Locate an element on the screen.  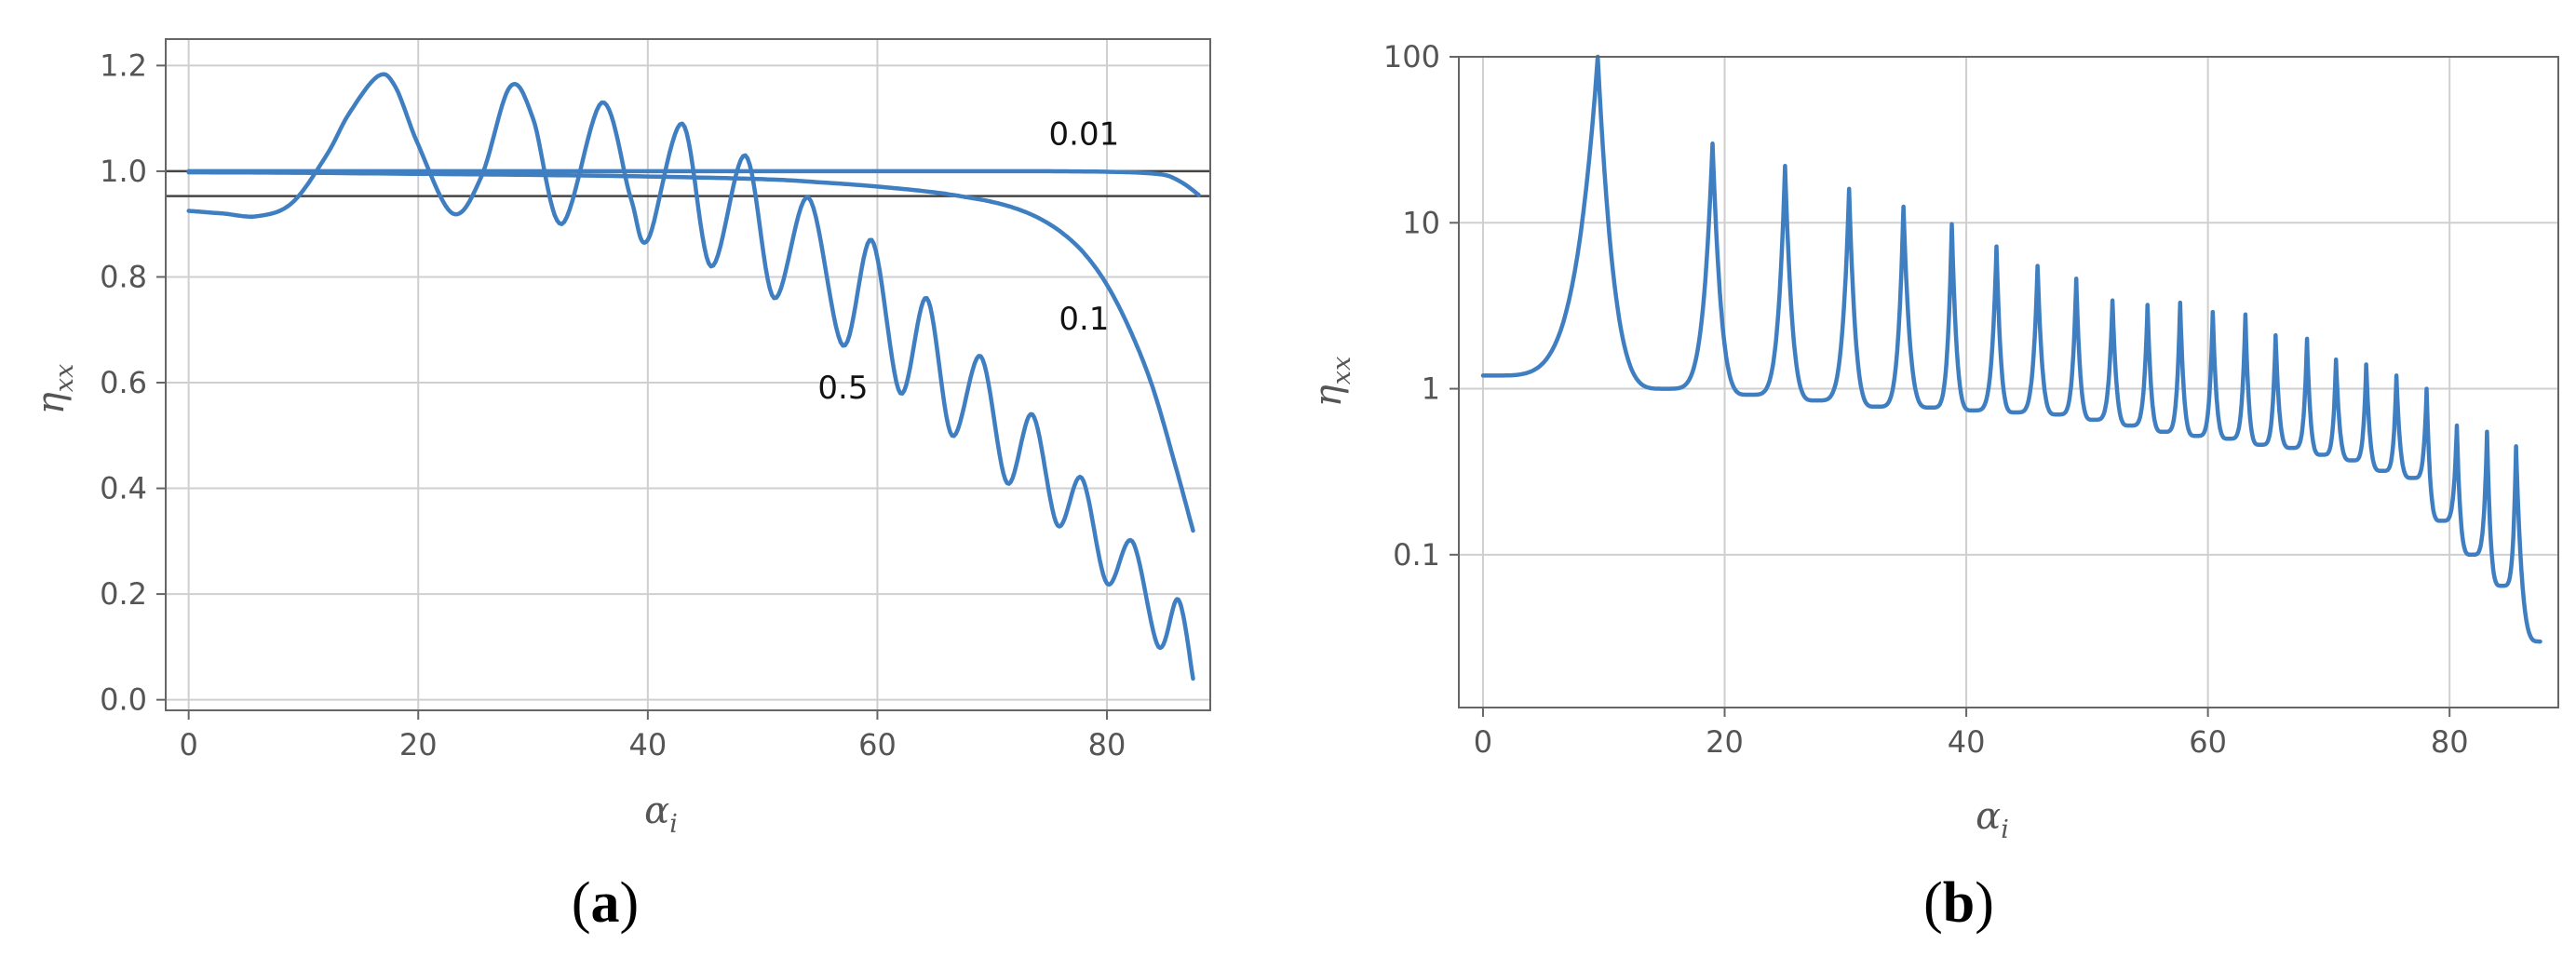
curve-label-0.01: 0.01 is located at coordinates (1084, 135).